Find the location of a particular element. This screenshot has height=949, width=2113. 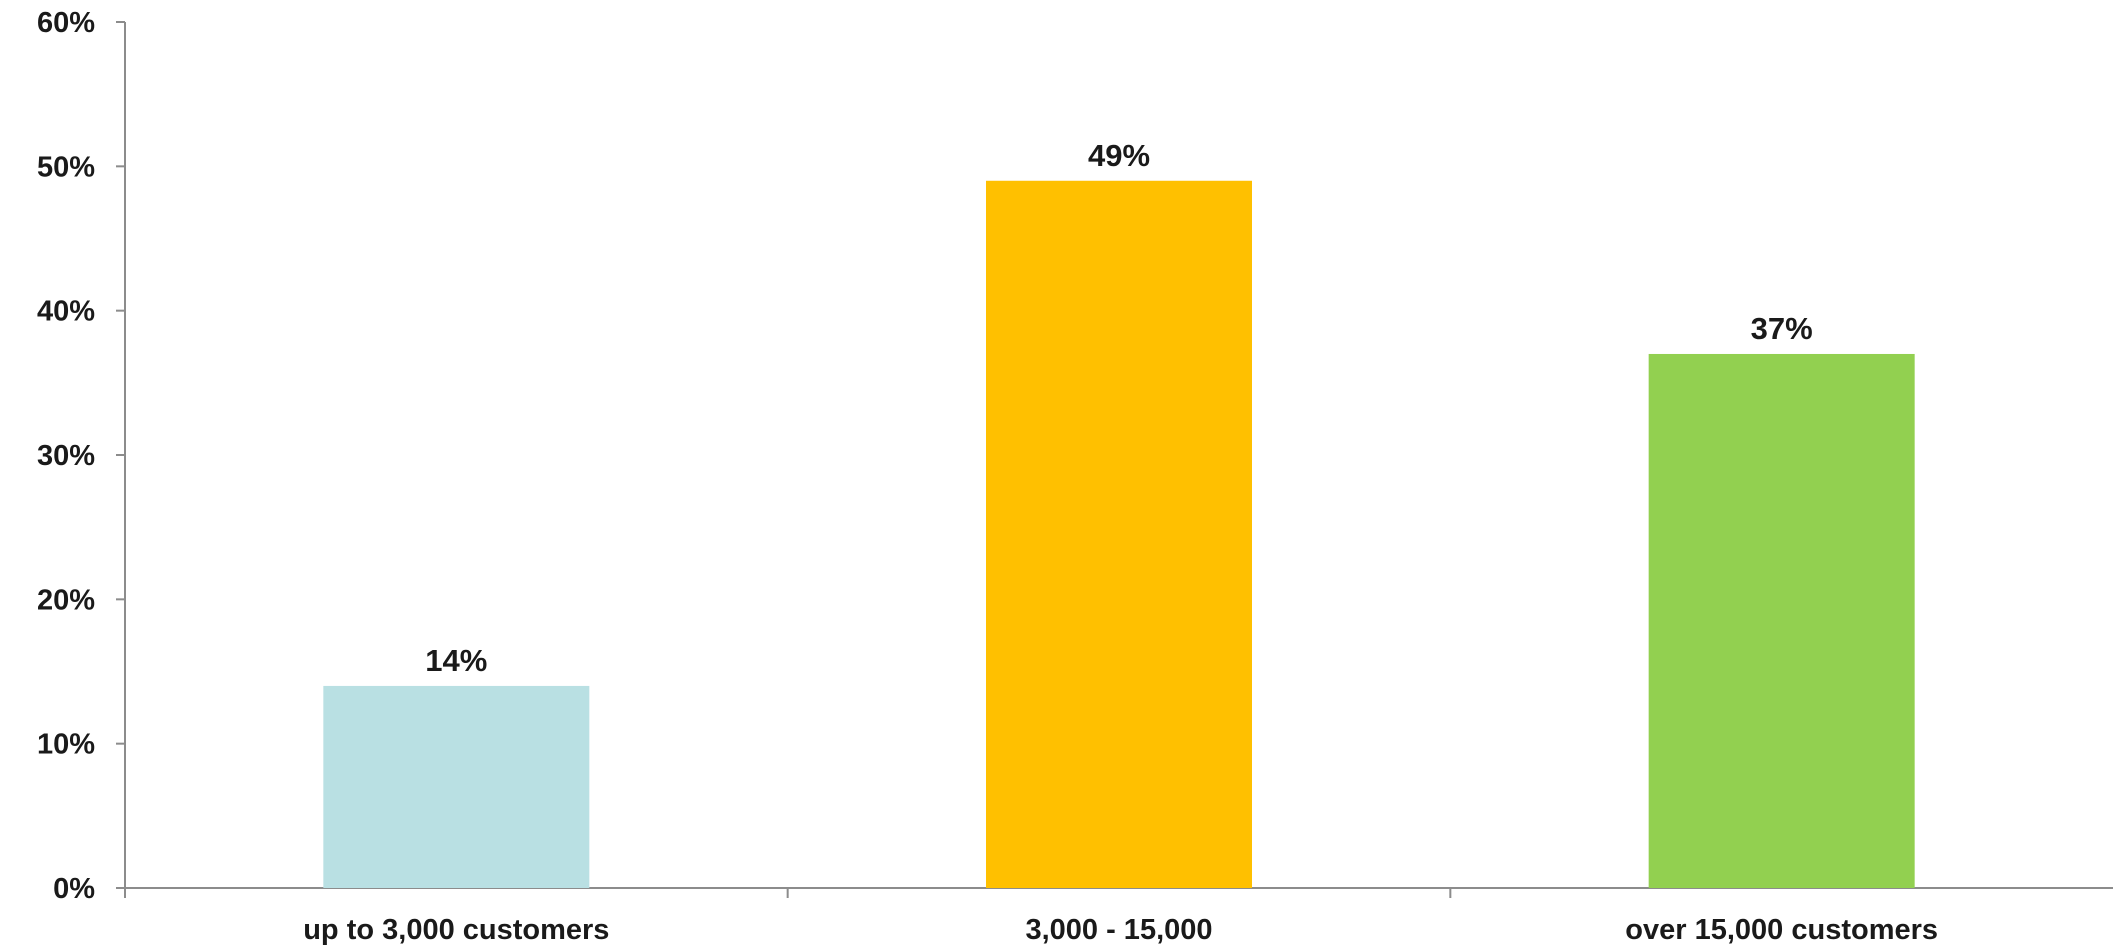

y-tick-label: 20% is located at coordinates (66, 600).